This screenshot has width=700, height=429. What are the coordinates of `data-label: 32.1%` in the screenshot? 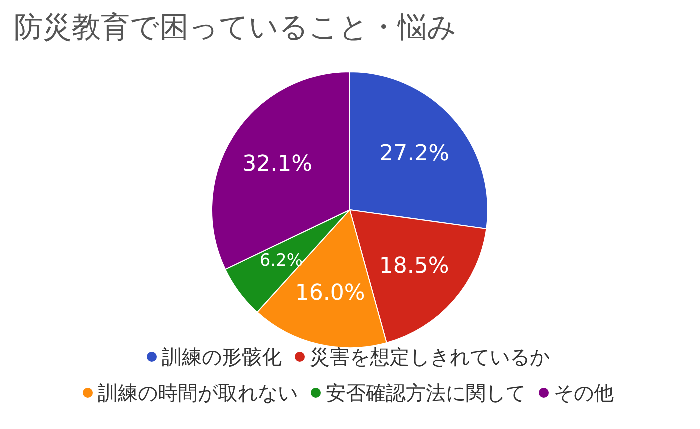 It's located at (277, 164).